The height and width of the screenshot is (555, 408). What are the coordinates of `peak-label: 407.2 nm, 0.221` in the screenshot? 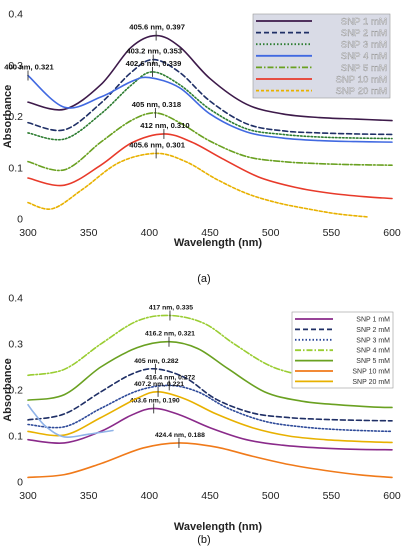 It's located at (159, 384).